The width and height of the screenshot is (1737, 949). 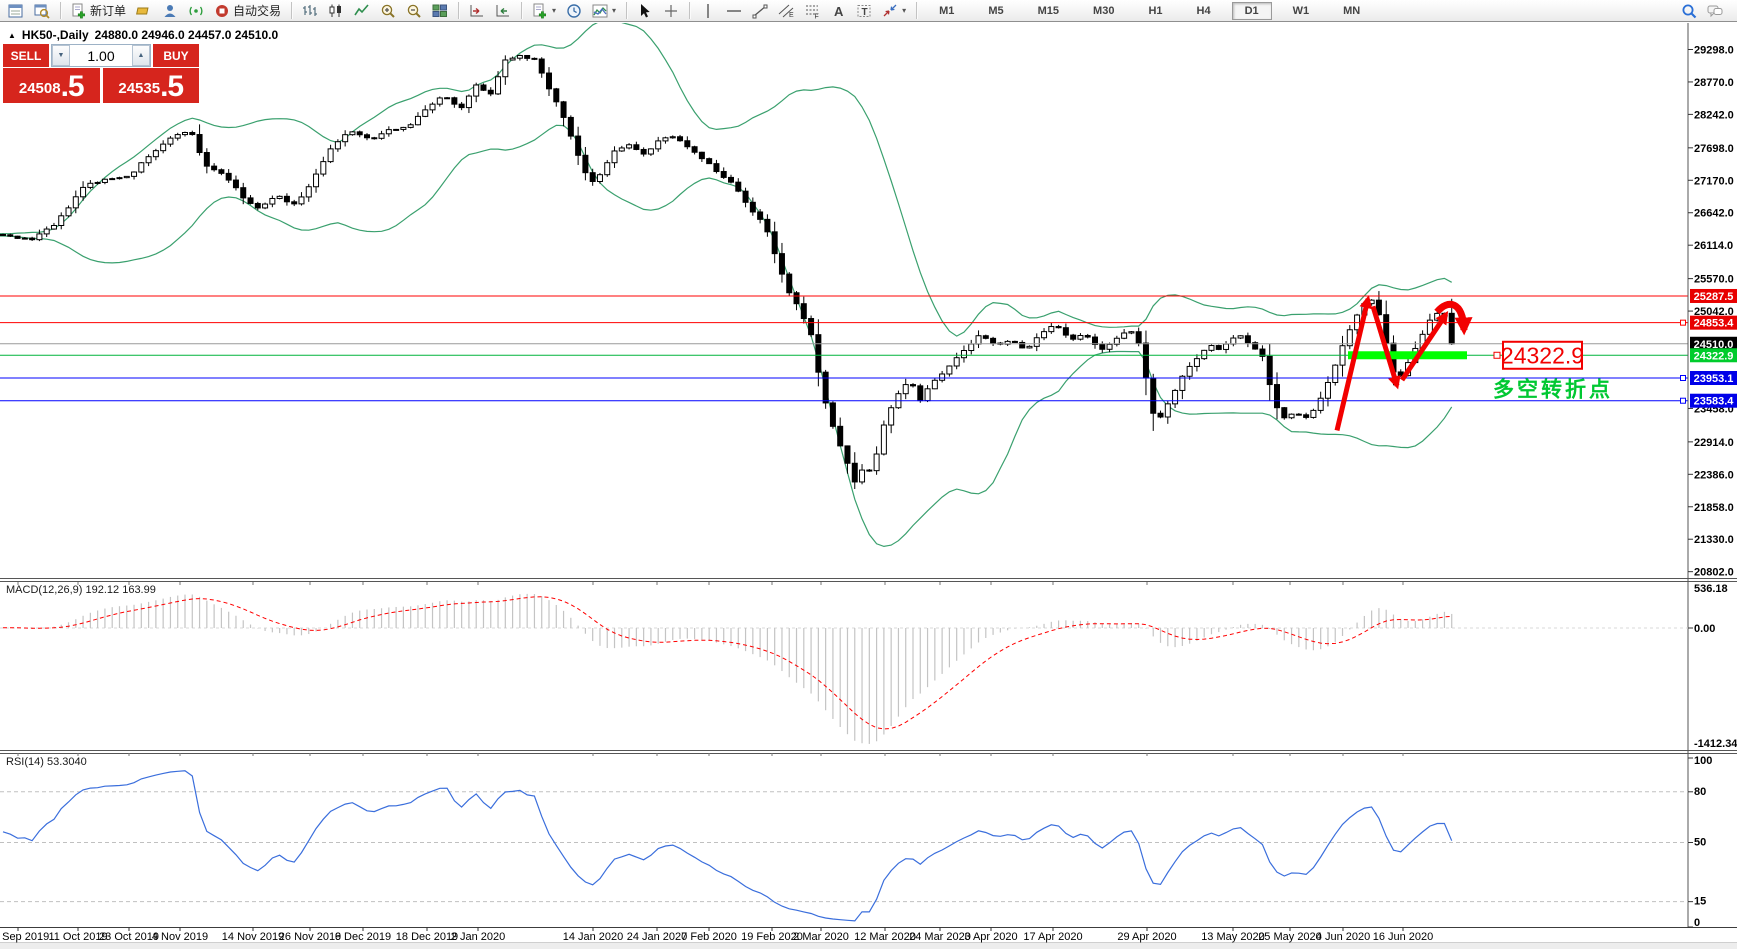 I want to click on new-order-button-label: 新订单, so click(x=108, y=11).